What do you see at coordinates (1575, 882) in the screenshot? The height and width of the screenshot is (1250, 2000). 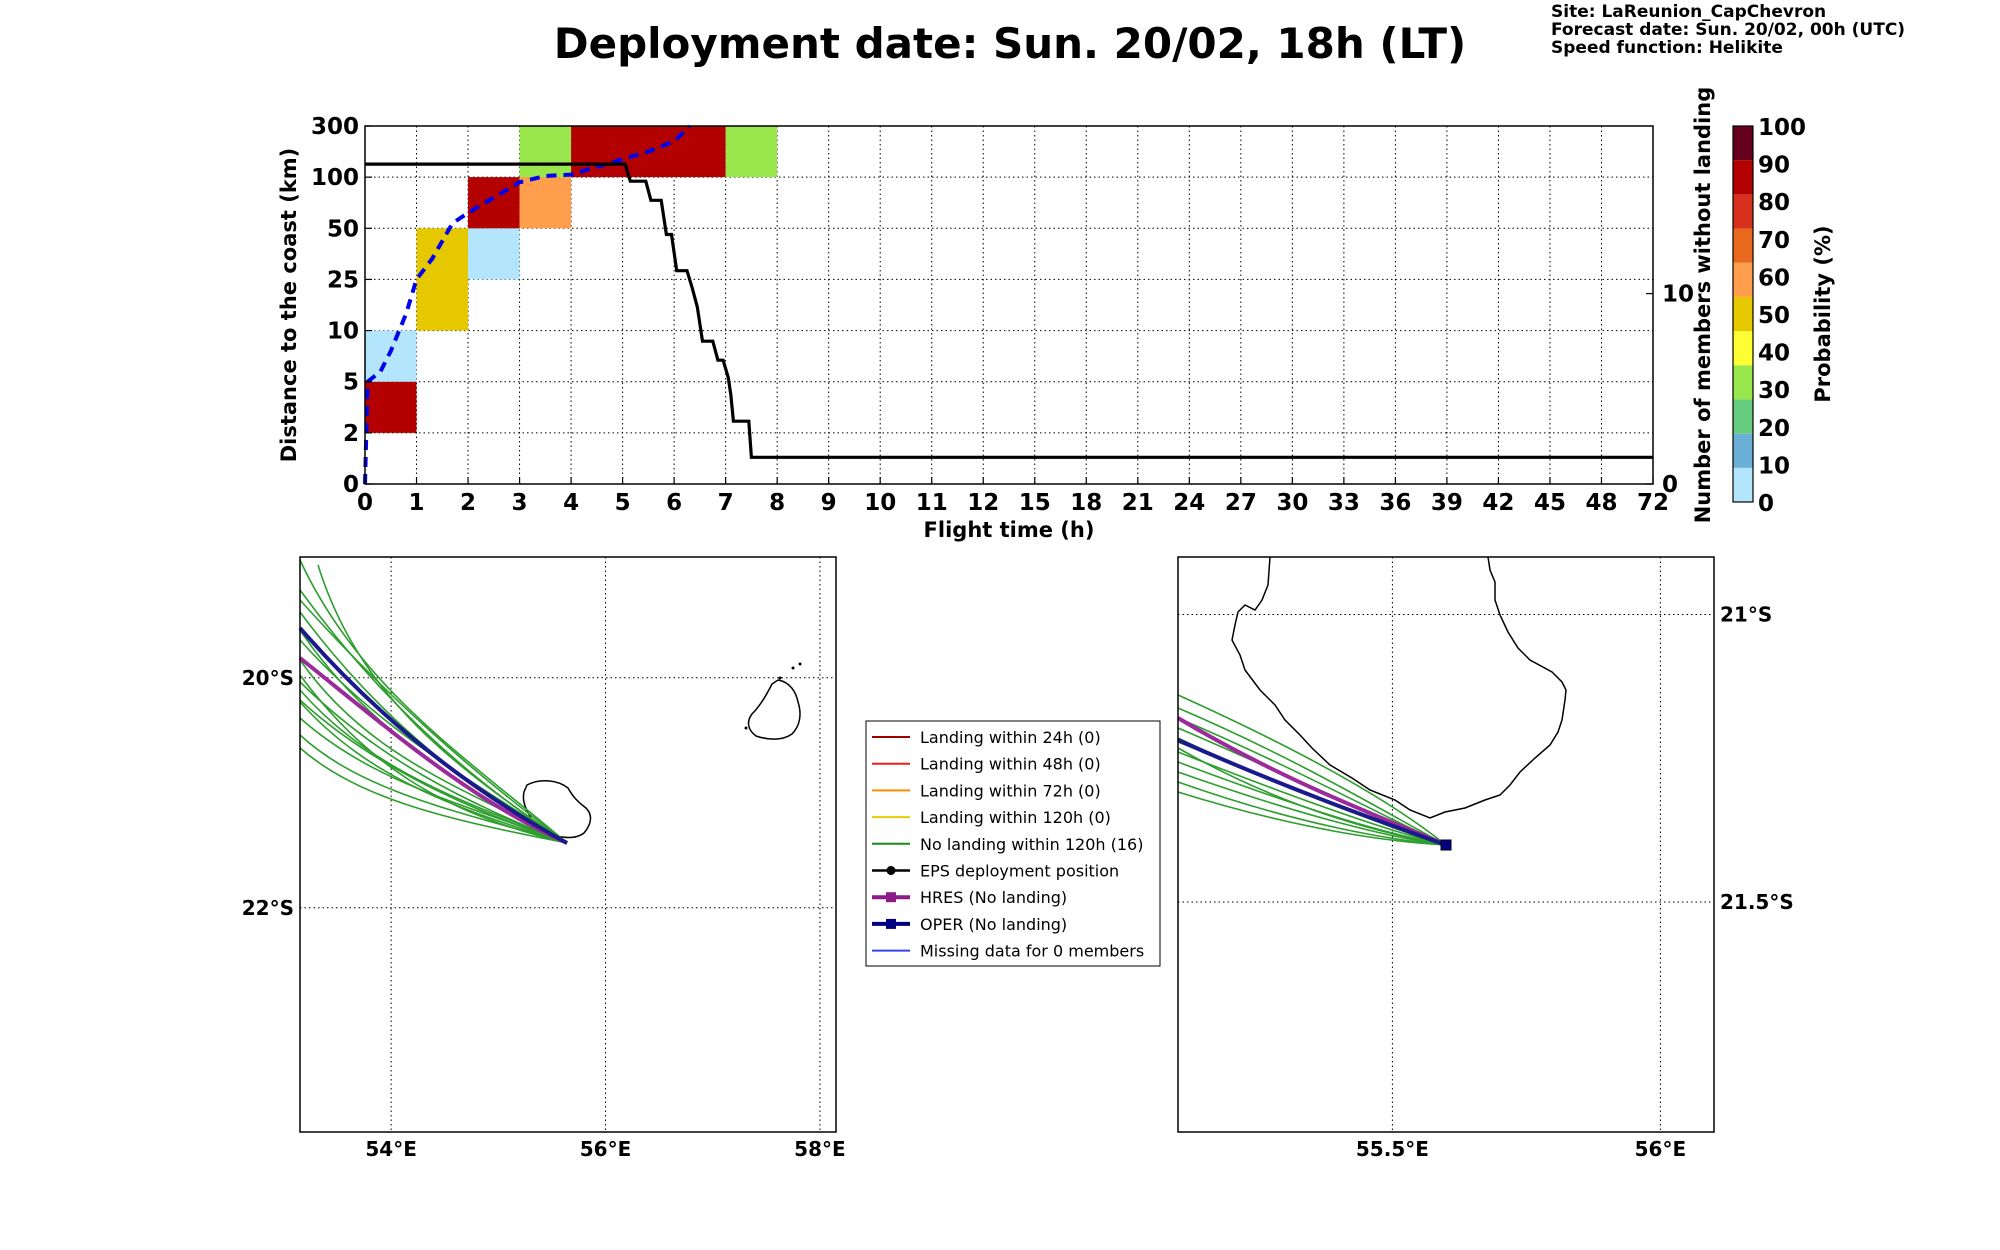 I see `map-right-ticks: 55.5°E 56°E 21°S 21.5°S` at bounding box center [1575, 882].